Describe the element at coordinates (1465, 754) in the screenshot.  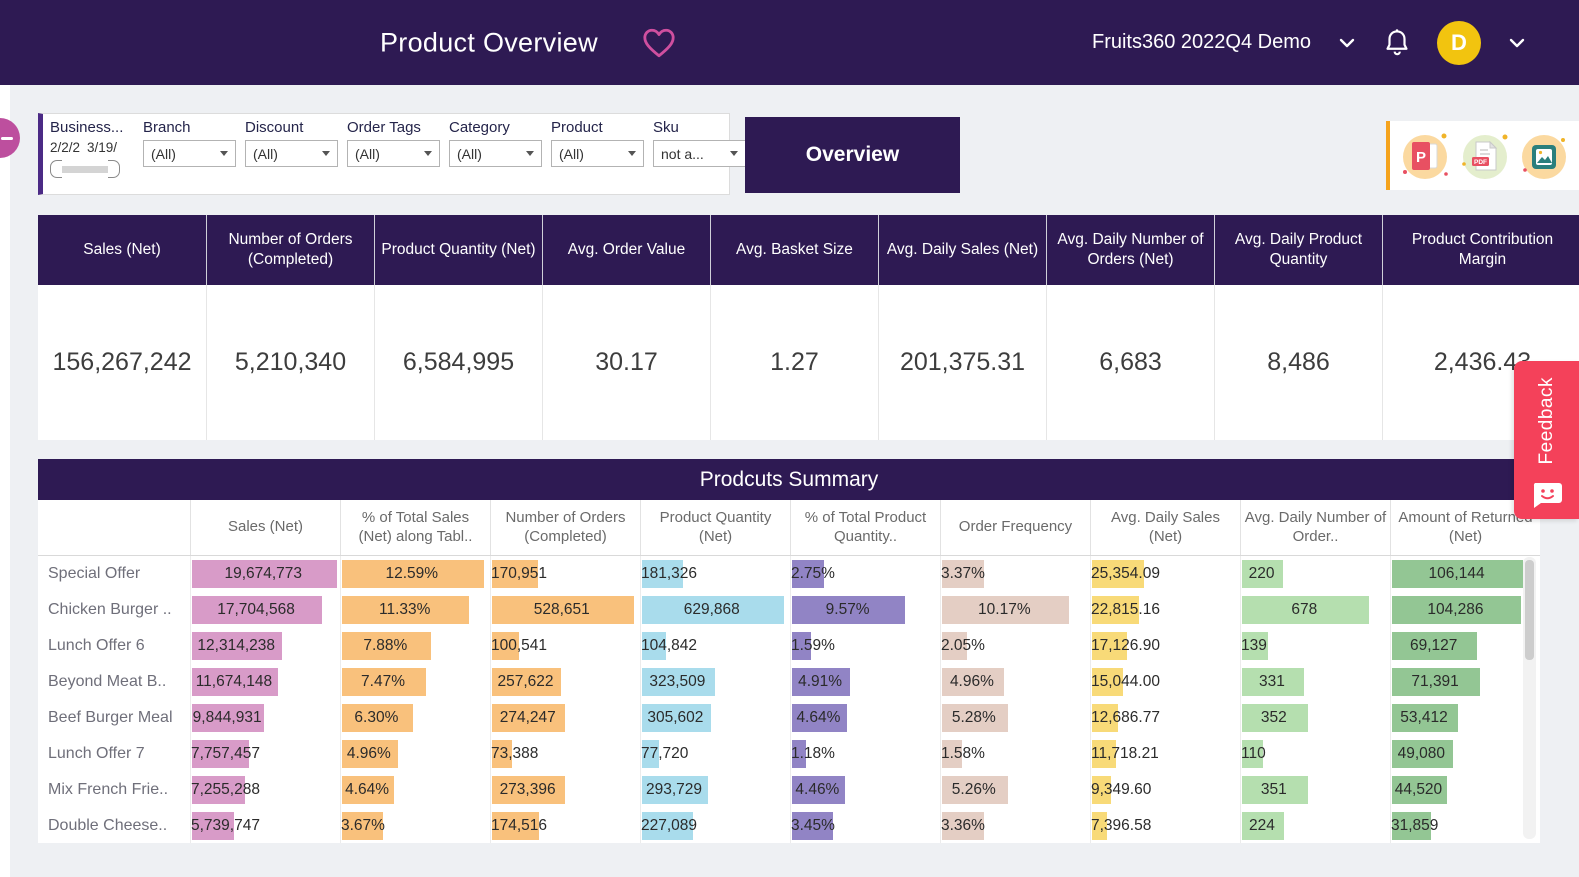
I see `summary-cell: 49,080` at that location.